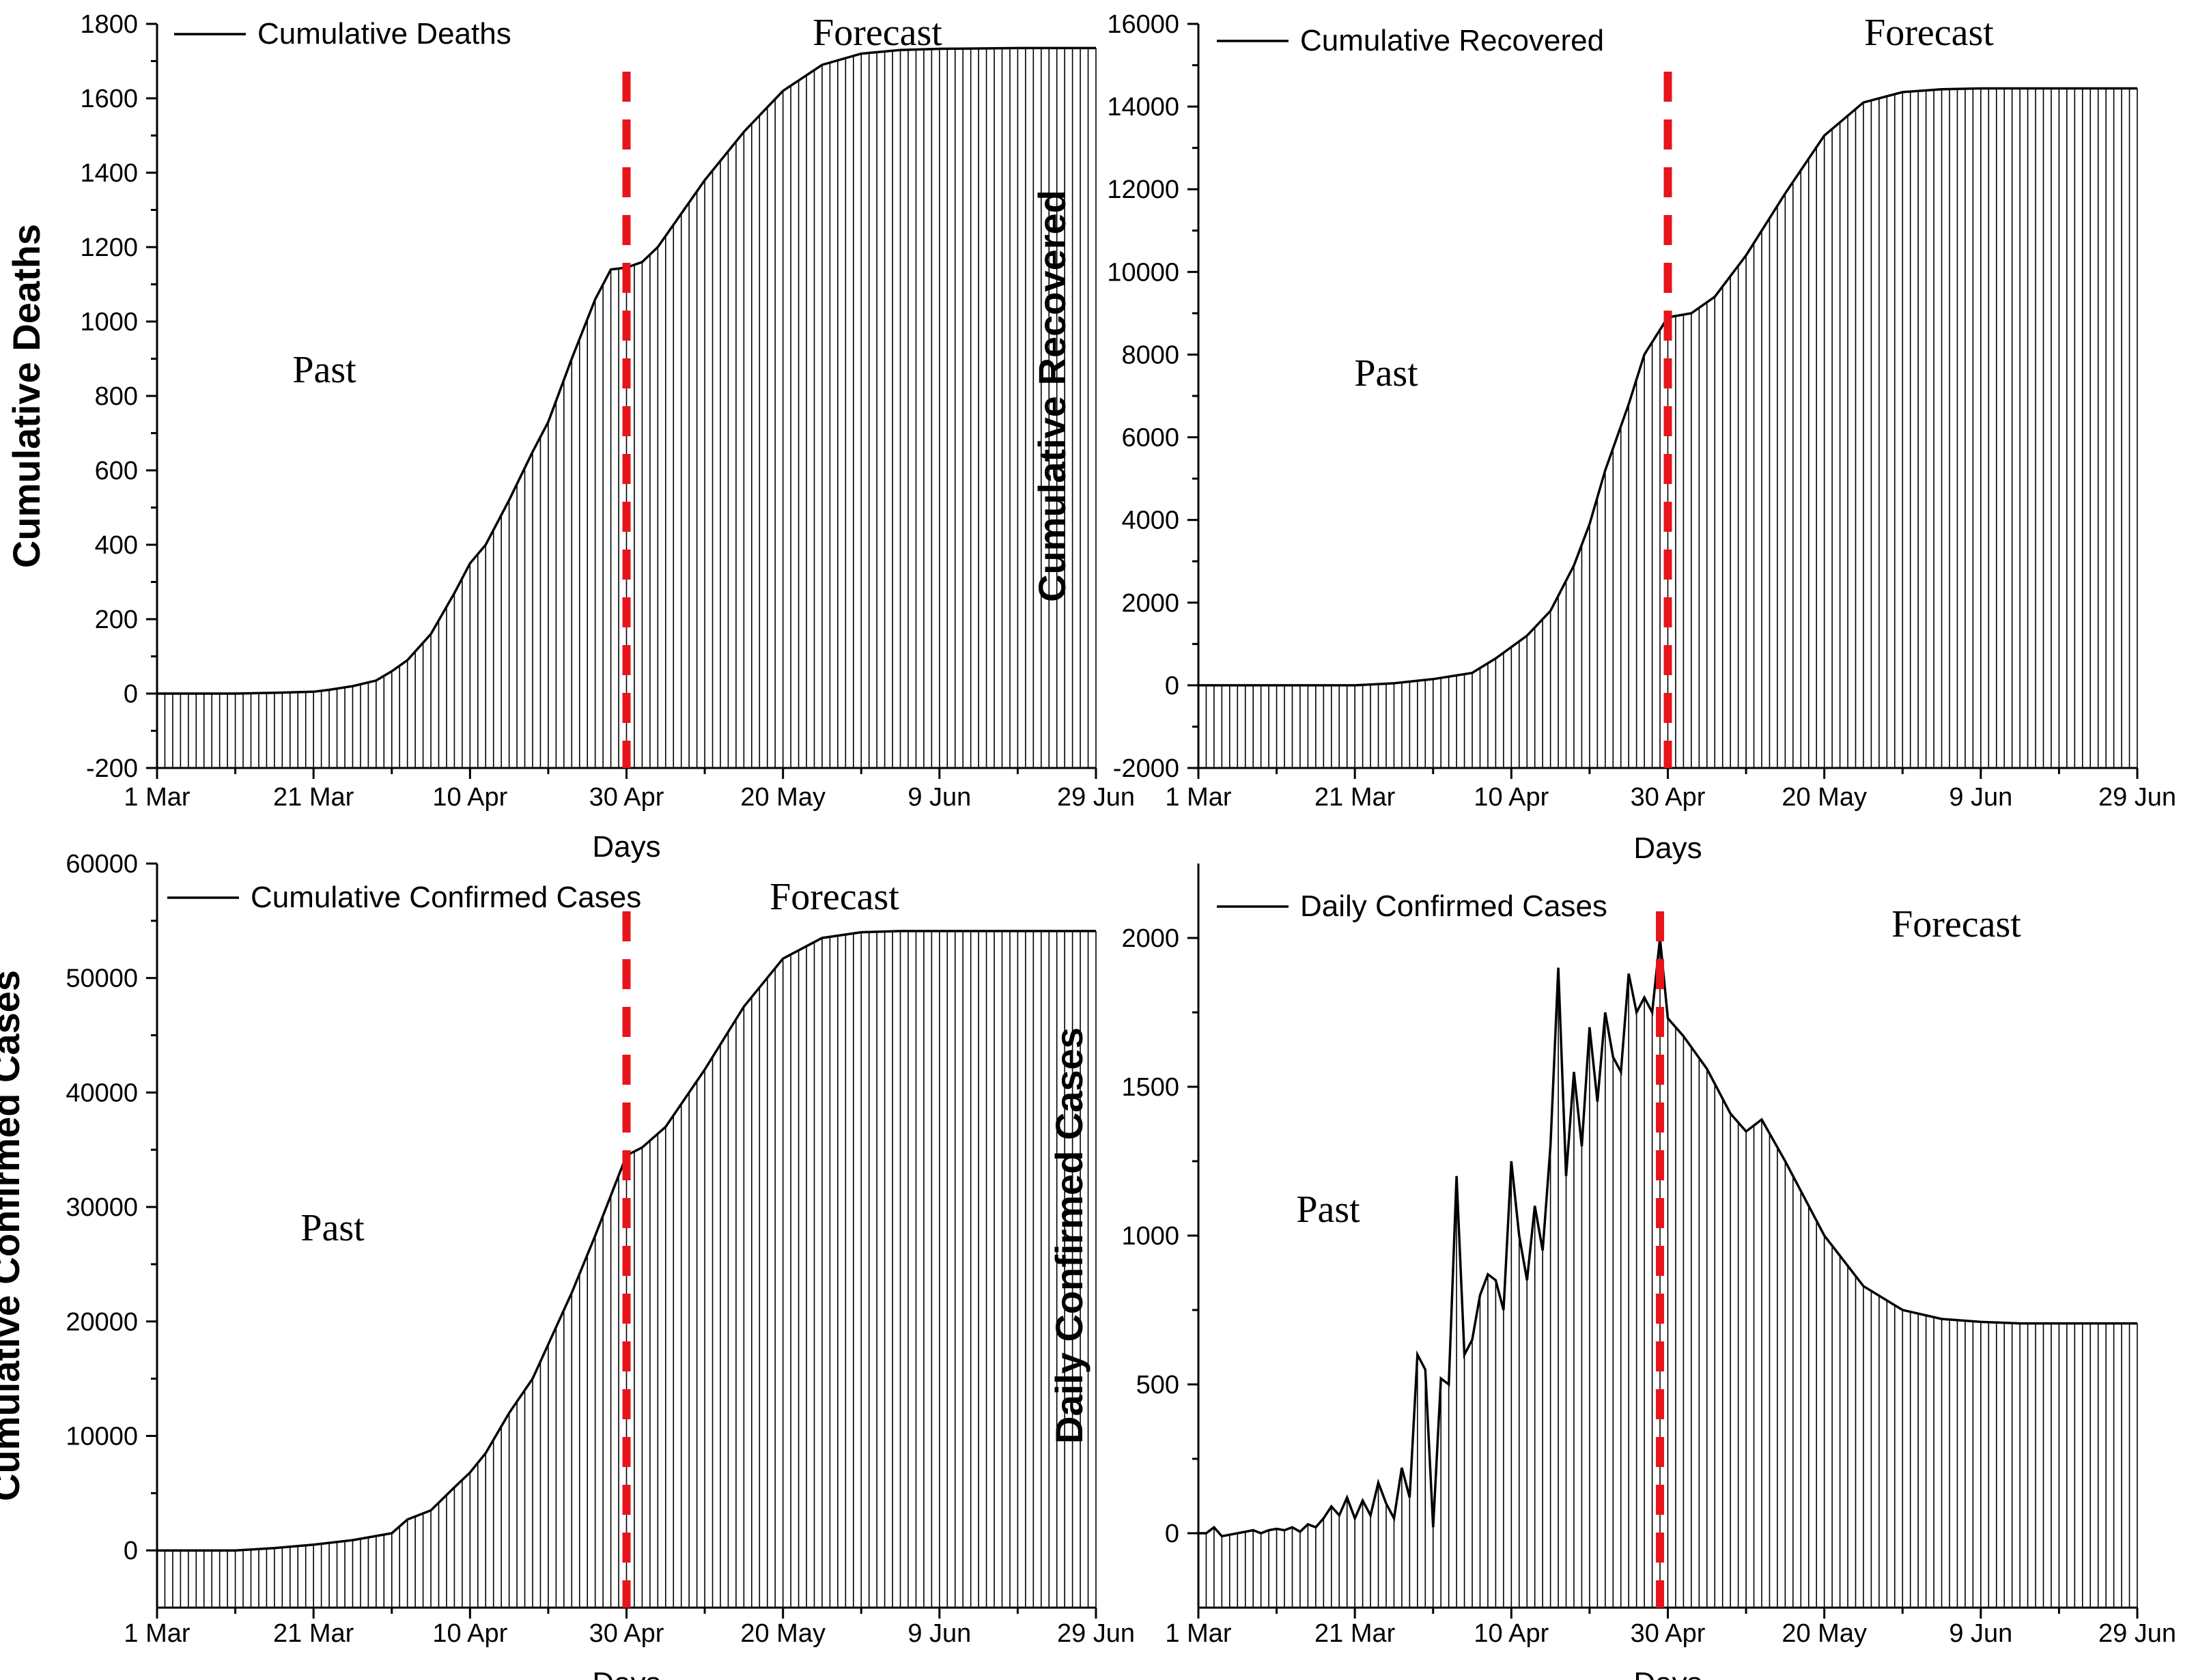  What do you see at coordinates (1069, 1235) in the screenshot?
I see `y-axis-title: Daily Confirmed Cases` at bounding box center [1069, 1235].